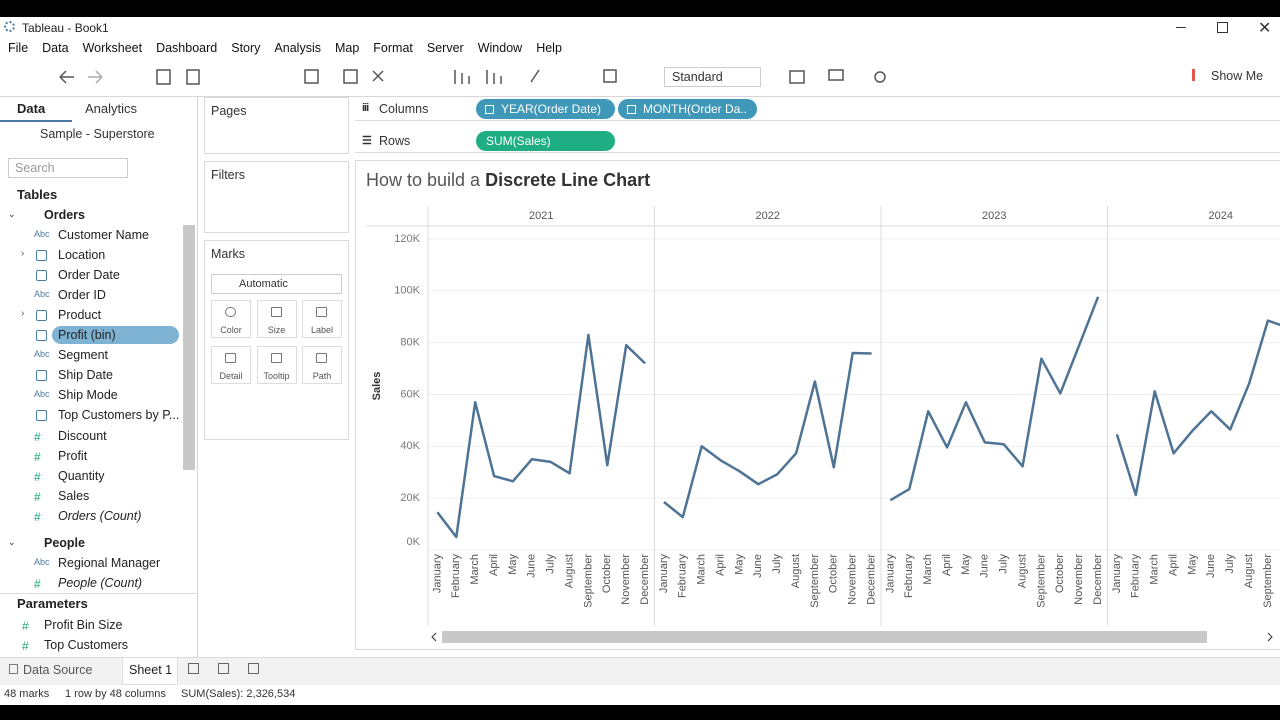 This screenshot has height=720, width=1280. What do you see at coordinates (100, 583) in the screenshot?
I see `field: People (Count)` at bounding box center [100, 583].